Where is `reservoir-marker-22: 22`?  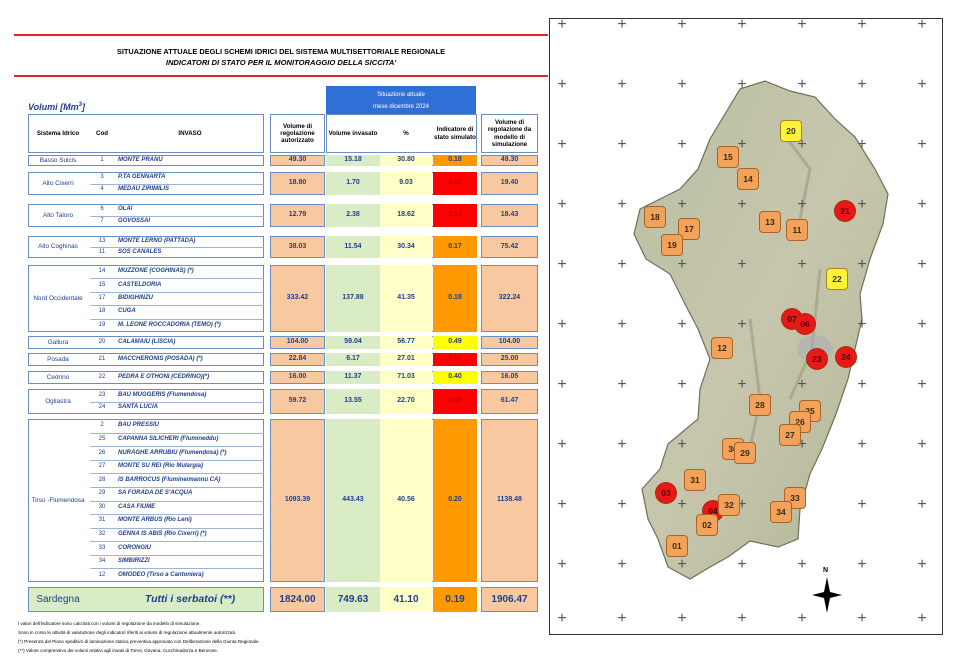
reservoir-marker-22: 22 is located at coordinates (837, 279).